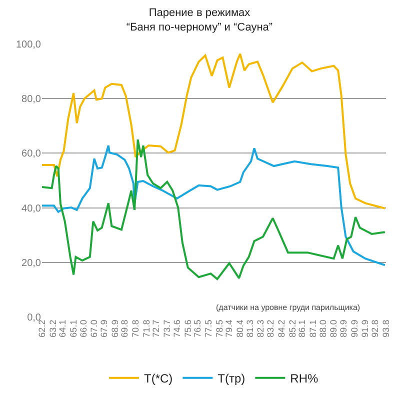 This screenshot has height=400, width=399. What do you see at coordinates (156, 329) in the screenshot?
I see `x-tick-label: 72.7` at bounding box center [156, 329].